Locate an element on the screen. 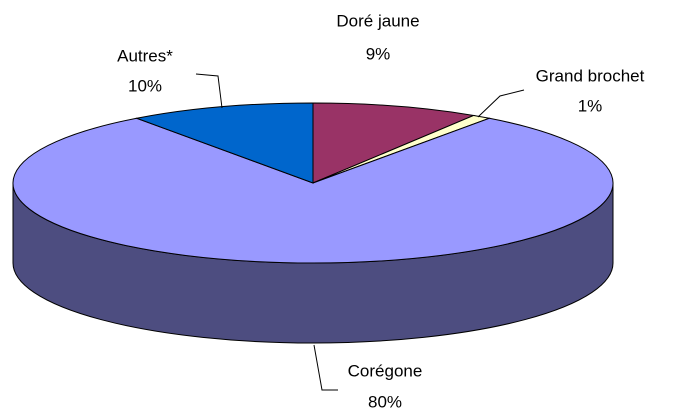  slice-value-label: 1% is located at coordinates (590, 105).